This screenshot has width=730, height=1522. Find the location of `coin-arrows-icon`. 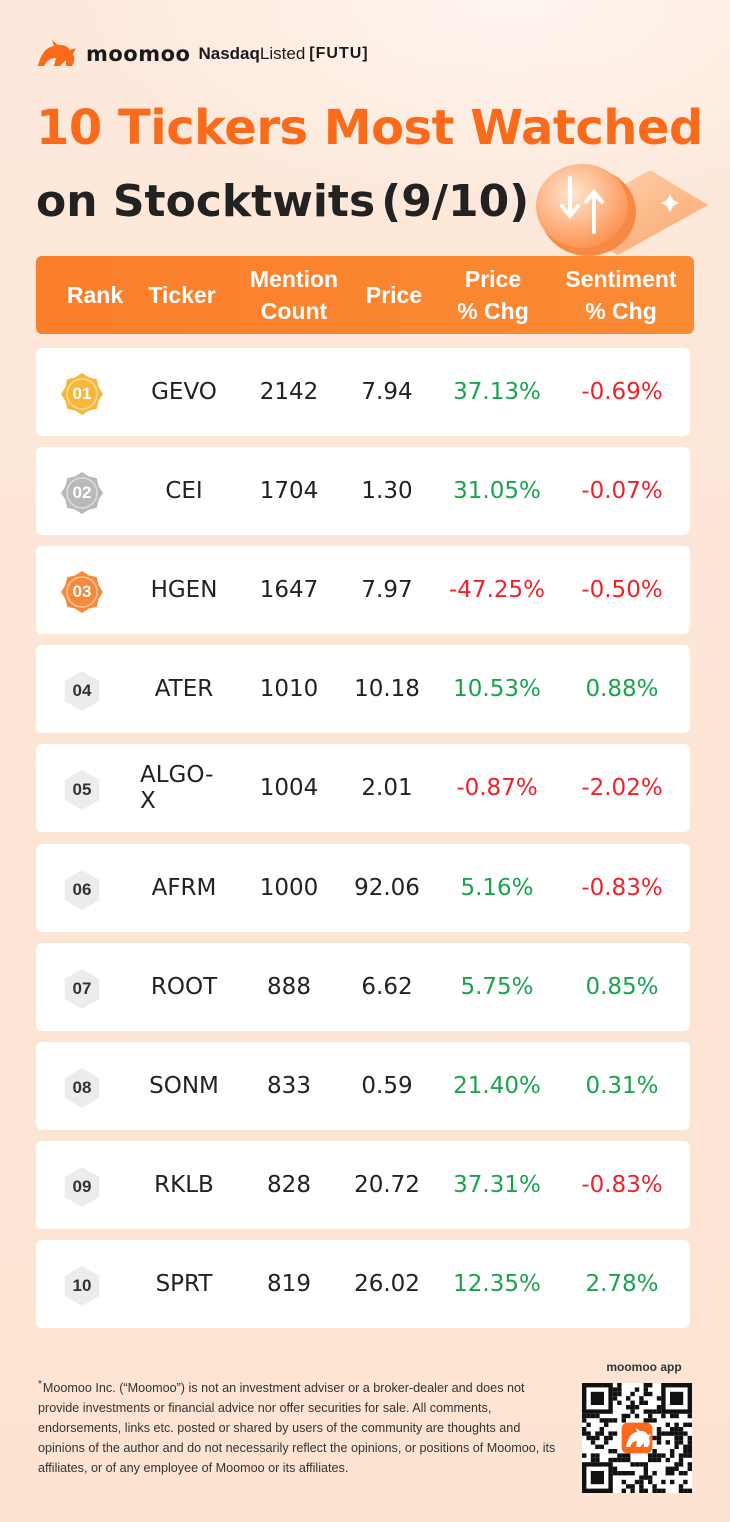

coin-arrows-icon is located at coordinates (622, 210).